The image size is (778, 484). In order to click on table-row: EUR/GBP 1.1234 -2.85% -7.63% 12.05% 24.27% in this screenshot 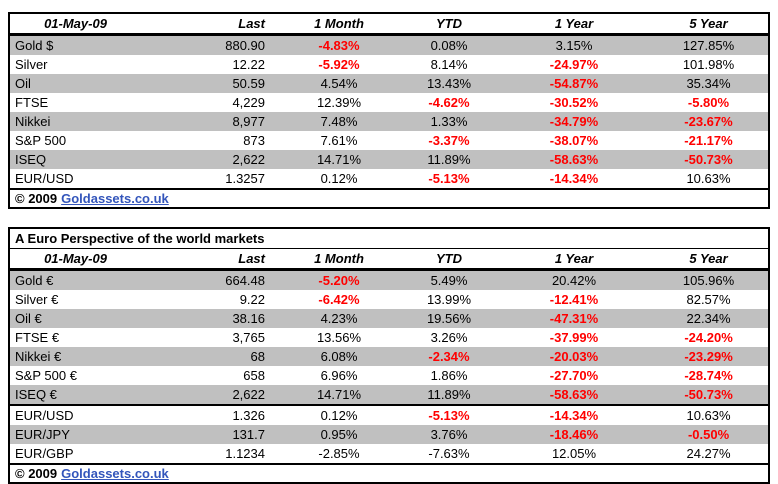, I will do `click(389, 454)`.